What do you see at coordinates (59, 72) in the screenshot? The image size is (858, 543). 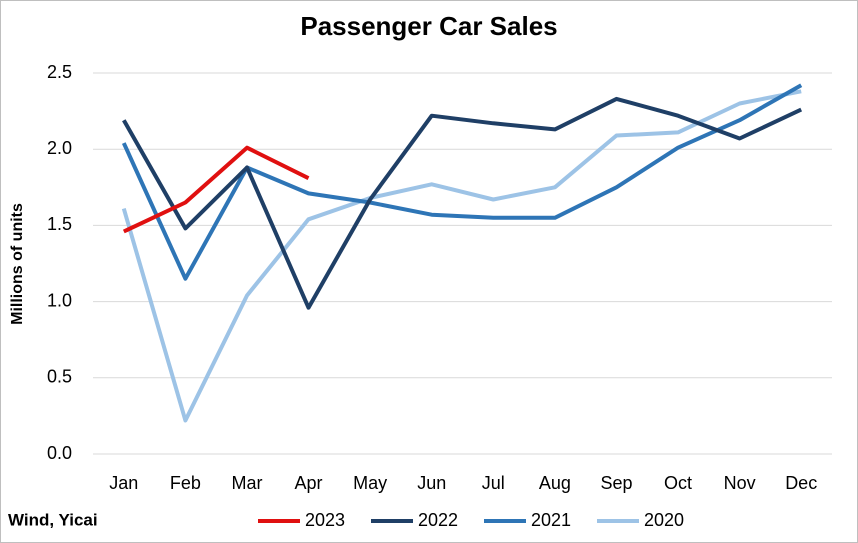 I see `y-tick-label: 2.5` at bounding box center [59, 72].